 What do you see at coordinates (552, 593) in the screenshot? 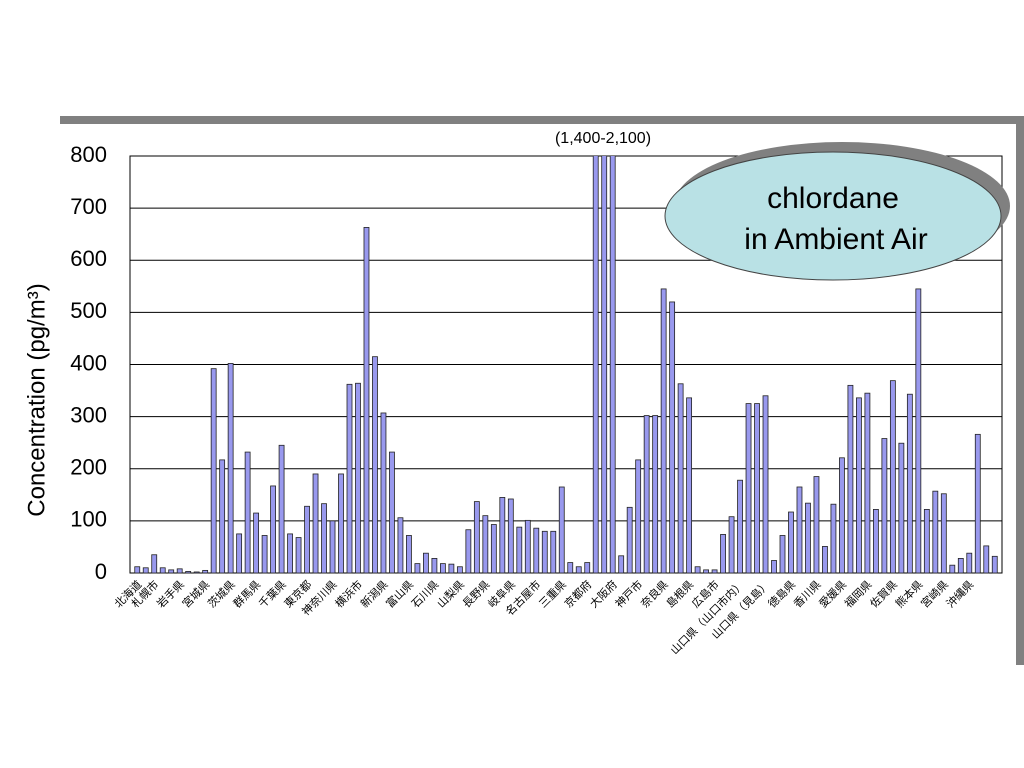
I see `x-tick-label: 三重県` at bounding box center [552, 593].